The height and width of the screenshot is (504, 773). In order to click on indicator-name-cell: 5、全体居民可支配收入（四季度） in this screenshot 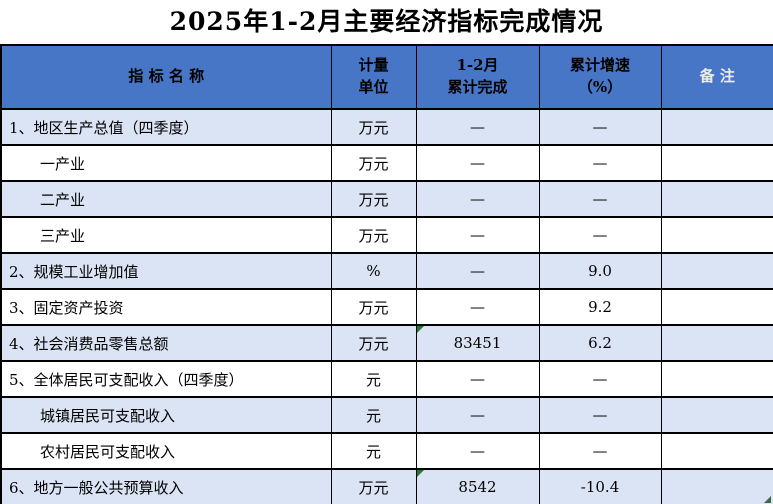, I will do `click(166, 379)`.